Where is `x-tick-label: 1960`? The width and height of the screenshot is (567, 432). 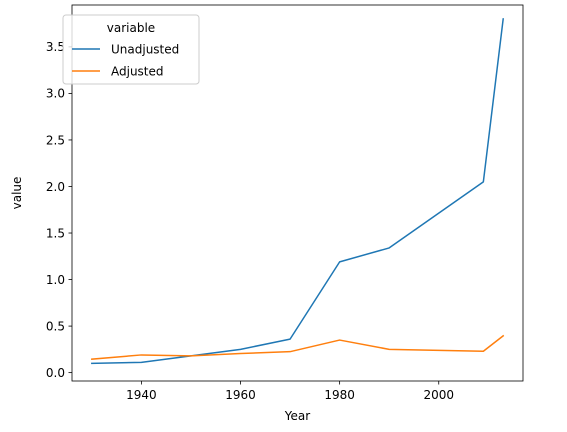 x-tick-label: 1960 is located at coordinates (240, 395).